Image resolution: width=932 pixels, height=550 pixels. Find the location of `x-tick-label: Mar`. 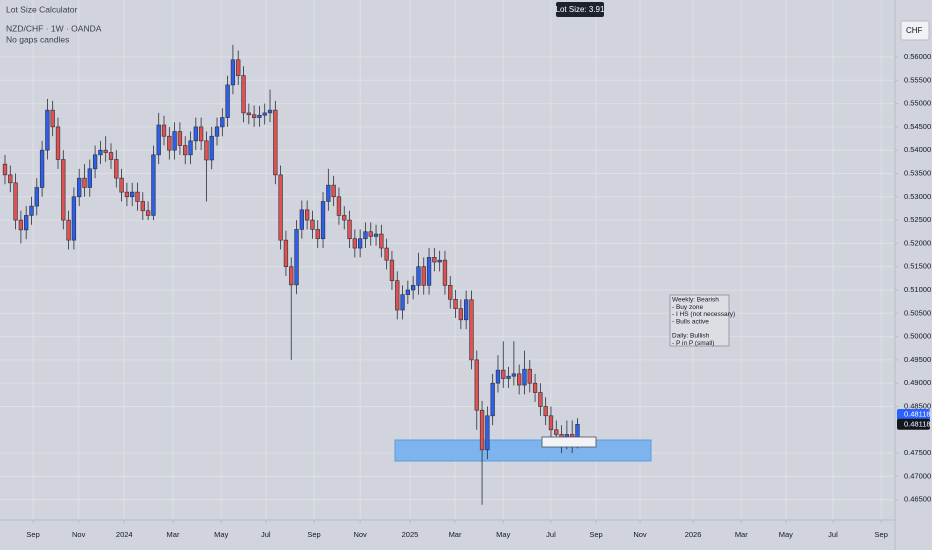

x-tick-label: Mar is located at coordinates (741, 534).